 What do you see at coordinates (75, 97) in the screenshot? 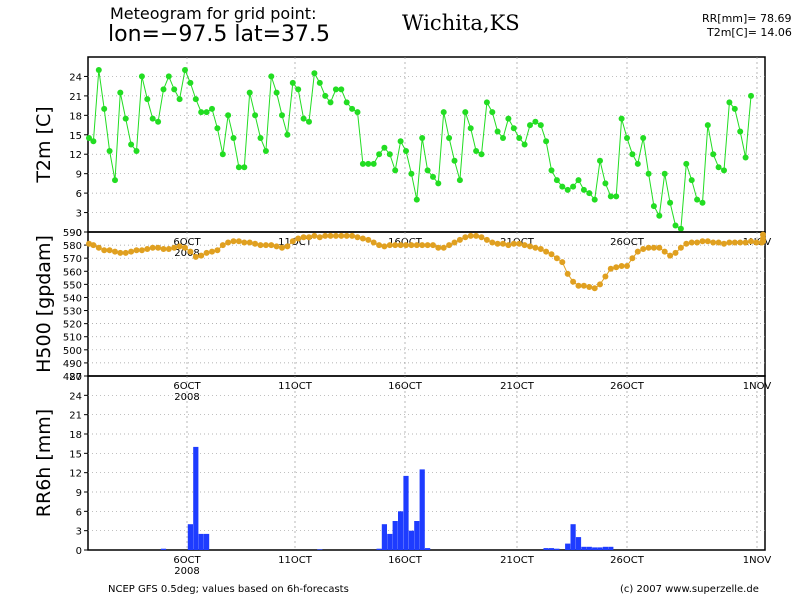
I see `y-tick-label: 21` at bounding box center [75, 97].